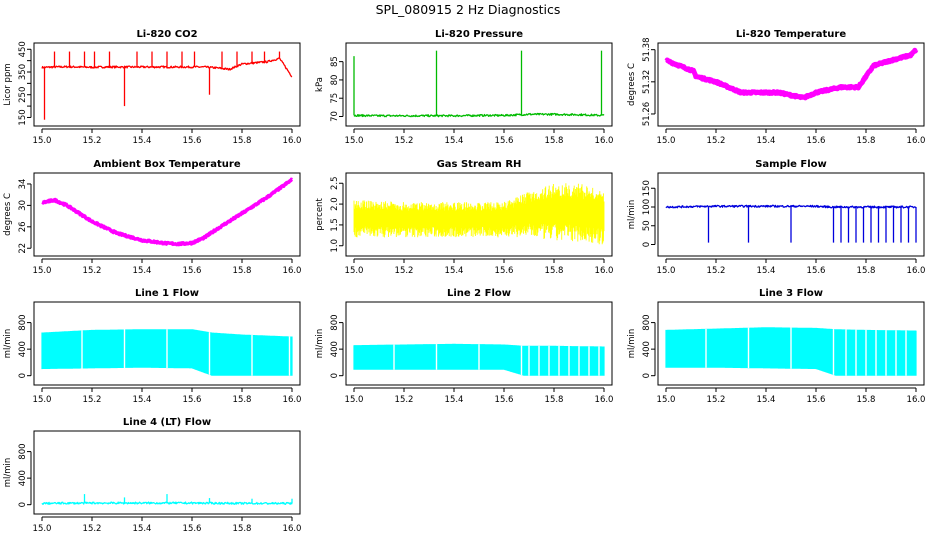  I want to click on panel-title: Li-820 Pressure, so click(479, 34).